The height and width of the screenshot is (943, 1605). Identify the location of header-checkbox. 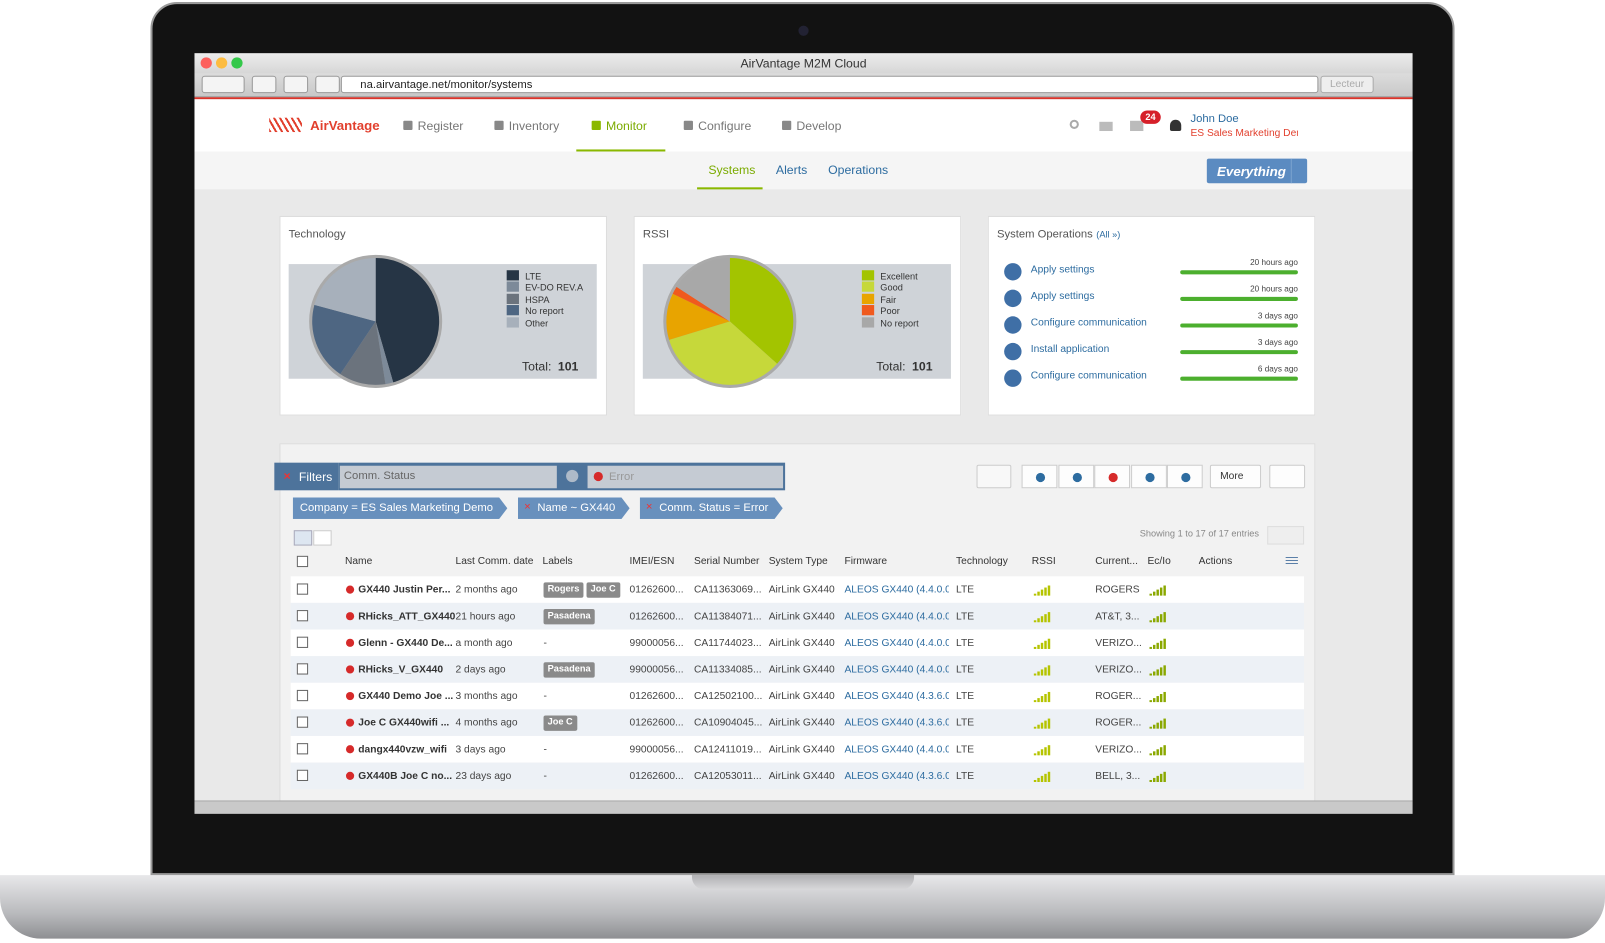
(302, 561).